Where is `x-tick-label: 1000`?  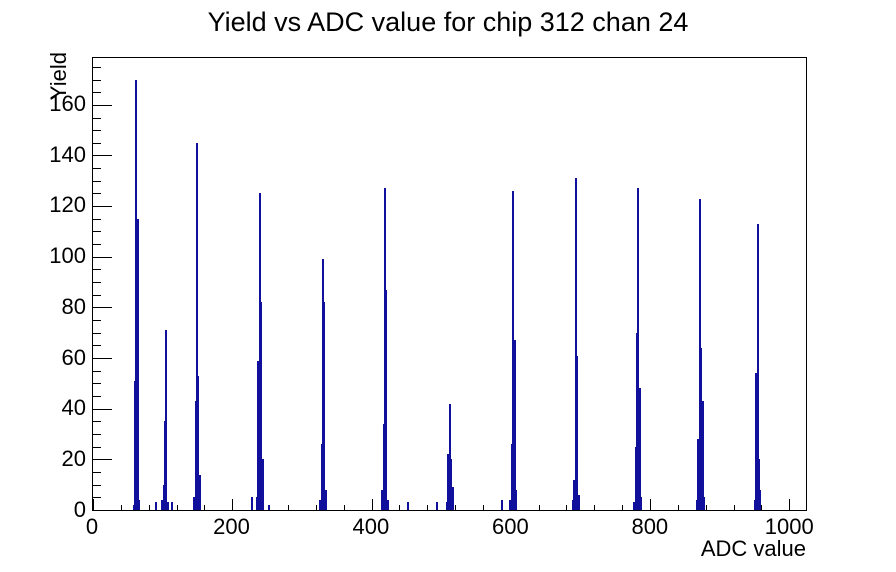
x-tick-label: 1000 is located at coordinates (789, 526).